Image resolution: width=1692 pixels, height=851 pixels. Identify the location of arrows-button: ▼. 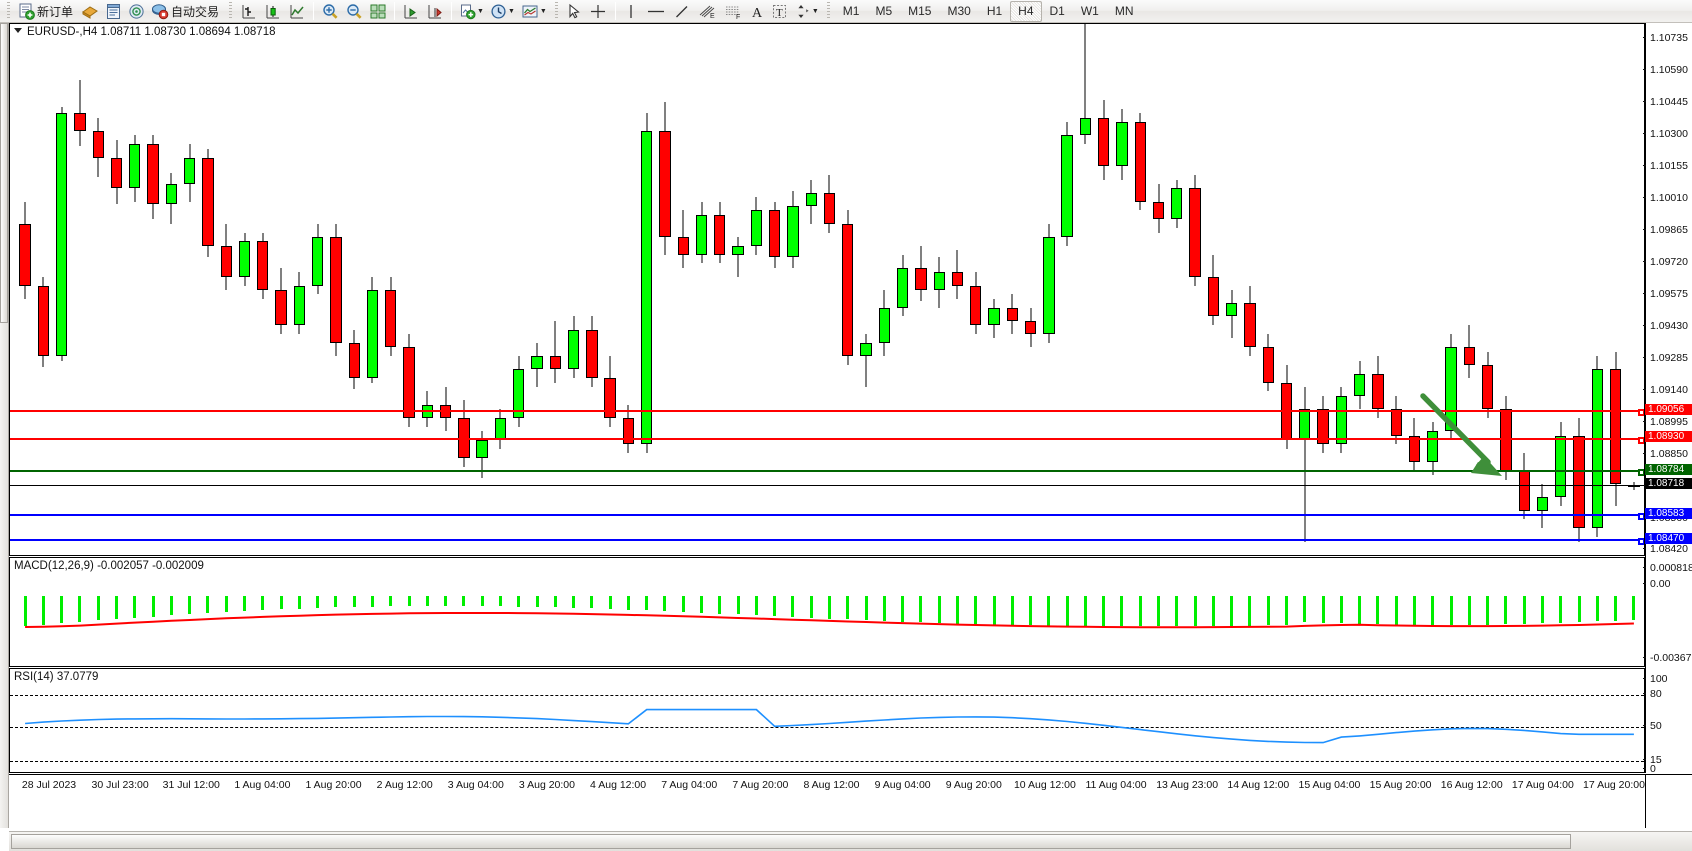
(806, 11).